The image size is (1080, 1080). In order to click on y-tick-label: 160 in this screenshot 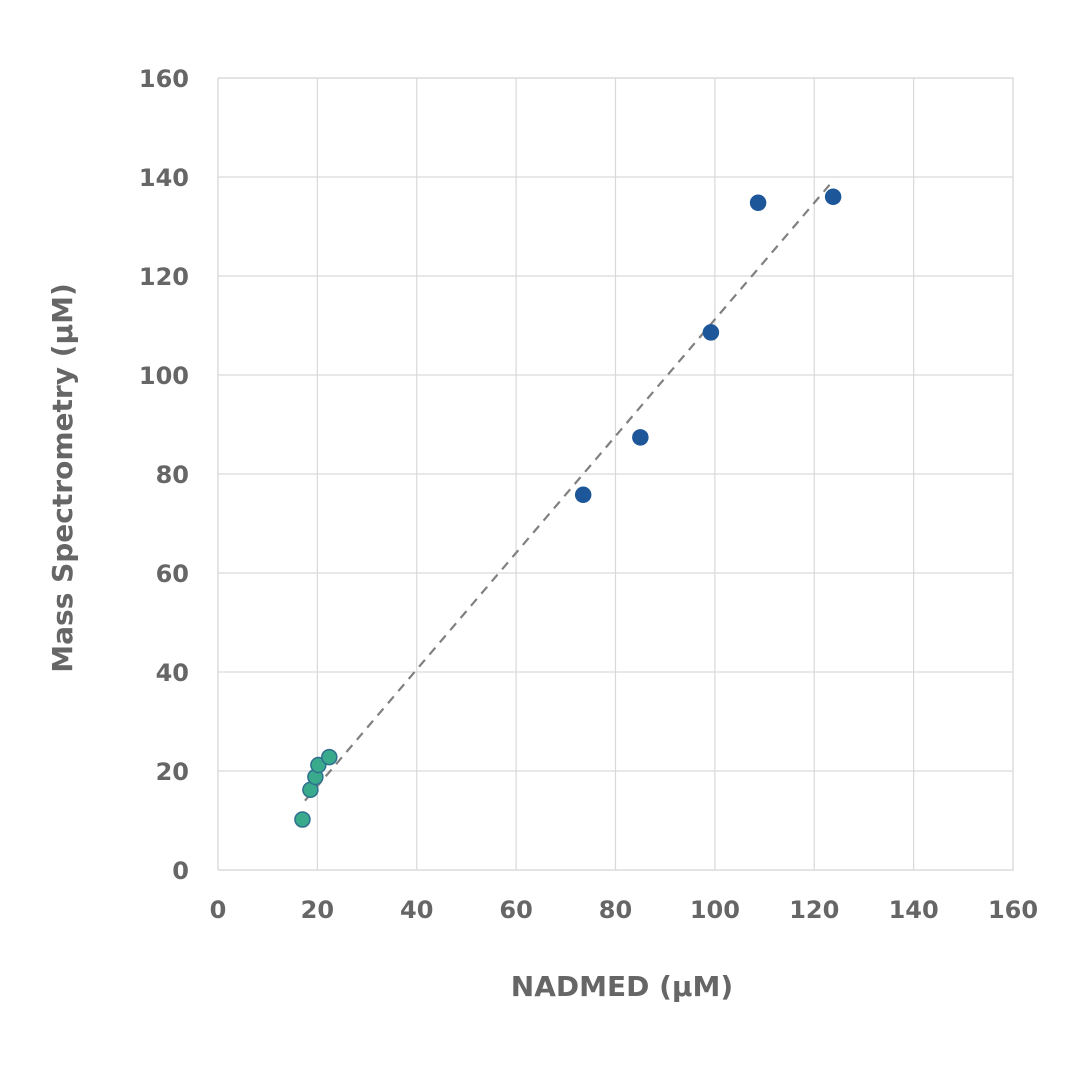, I will do `click(164, 79)`.